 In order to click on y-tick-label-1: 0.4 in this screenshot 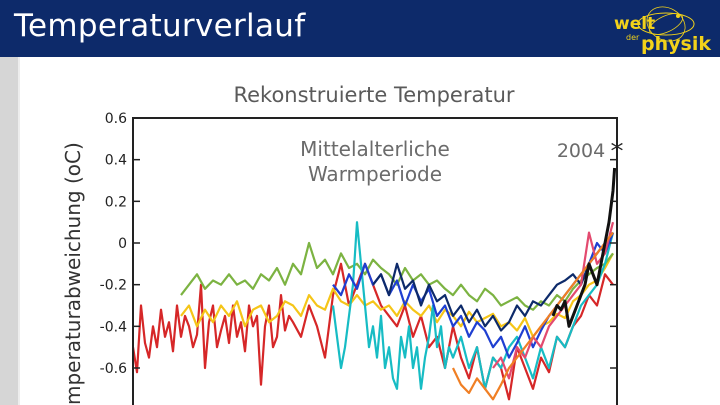, I will do `click(116, 161)`.